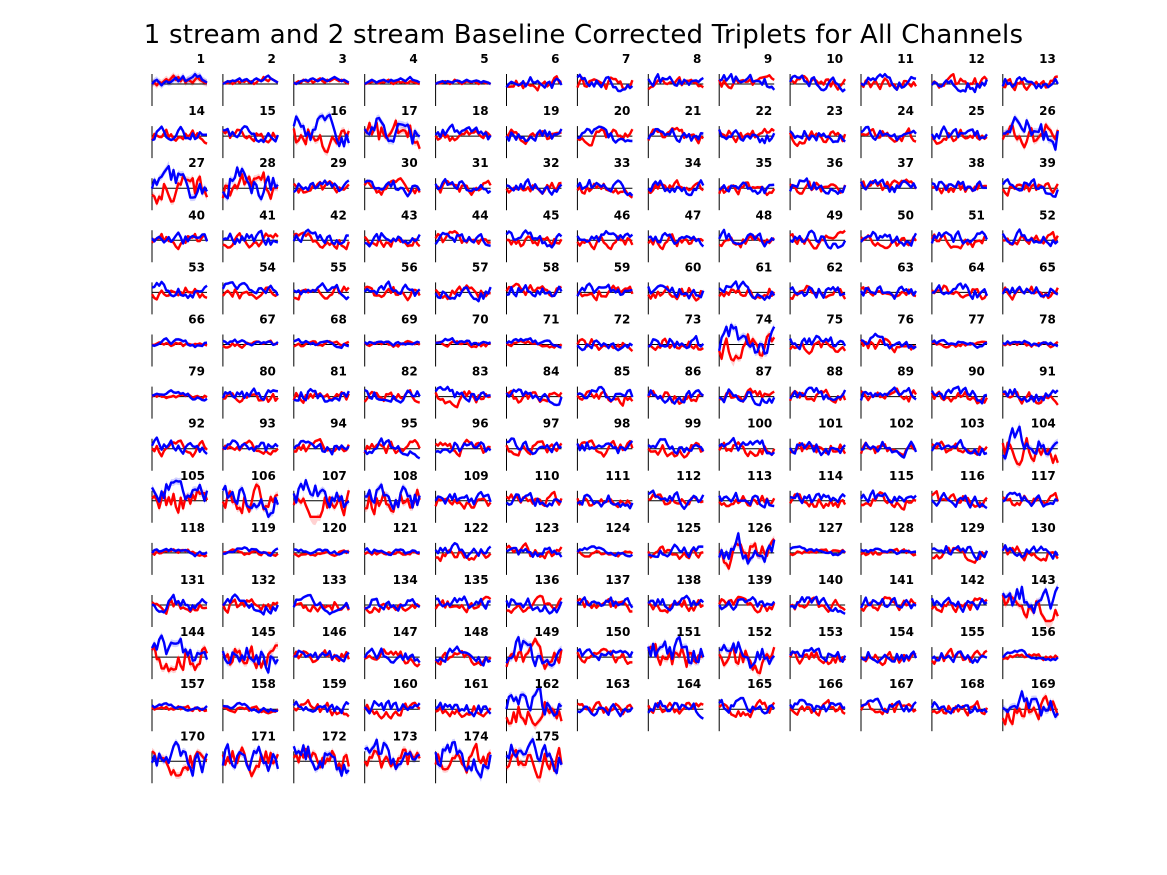  I want to click on channel-panel-161: 161, so click(463, 704).